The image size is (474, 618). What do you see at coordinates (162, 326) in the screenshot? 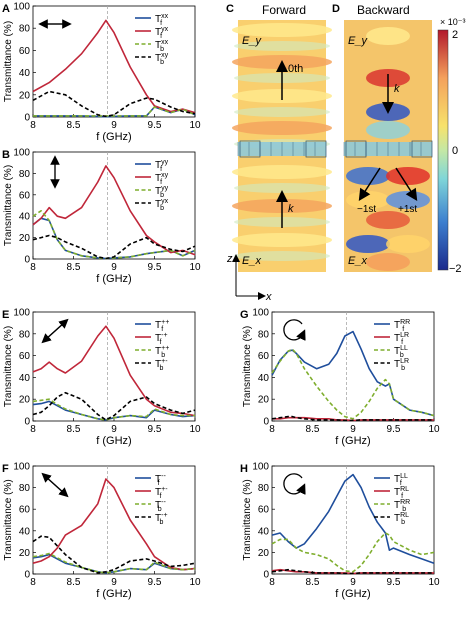
I see `legend-label: T++ f` at bounding box center [162, 326].